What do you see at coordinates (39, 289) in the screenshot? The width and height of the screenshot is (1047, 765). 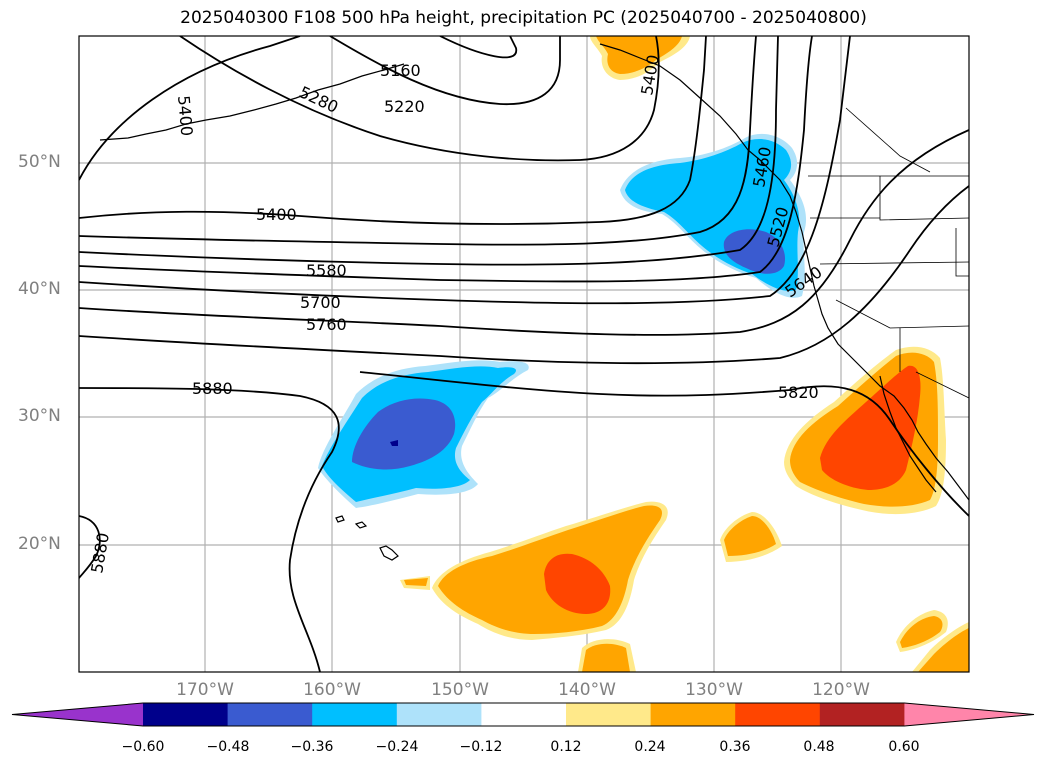 I see `lat-label-40n: 40°N` at bounding box center [39, 289].